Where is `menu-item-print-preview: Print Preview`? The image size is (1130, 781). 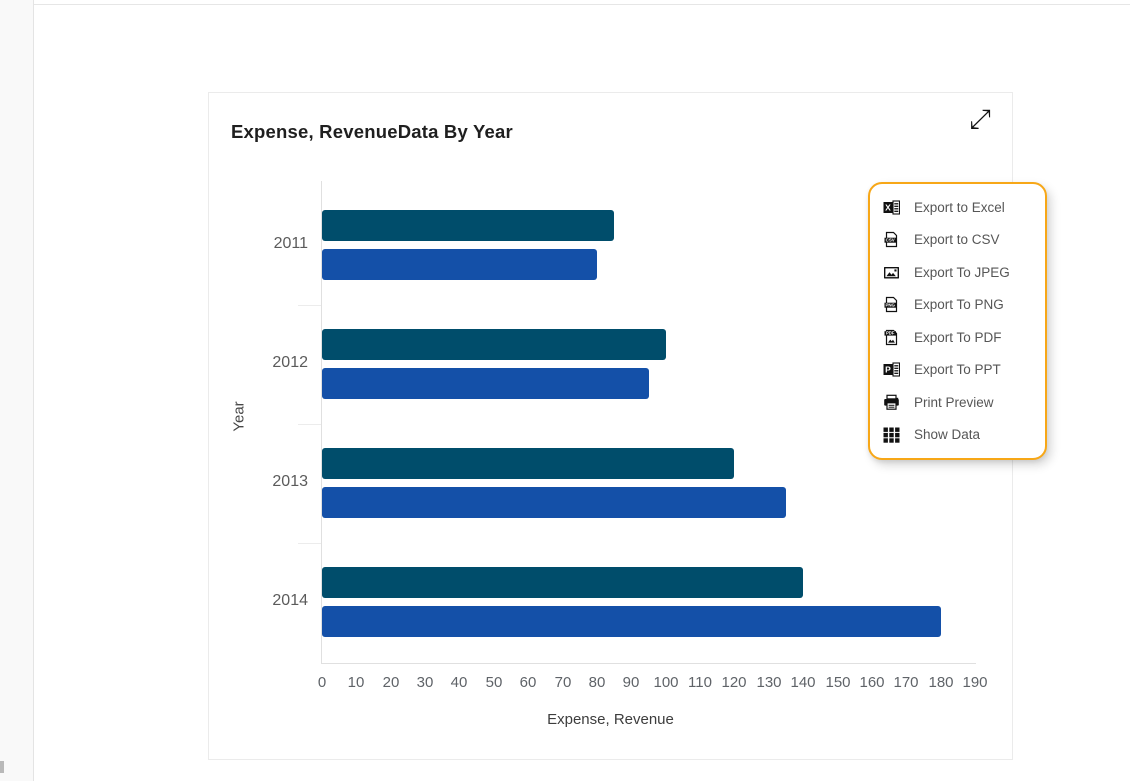
menu-item-print-preview: Print Preview is located at coordinates (957, 402).